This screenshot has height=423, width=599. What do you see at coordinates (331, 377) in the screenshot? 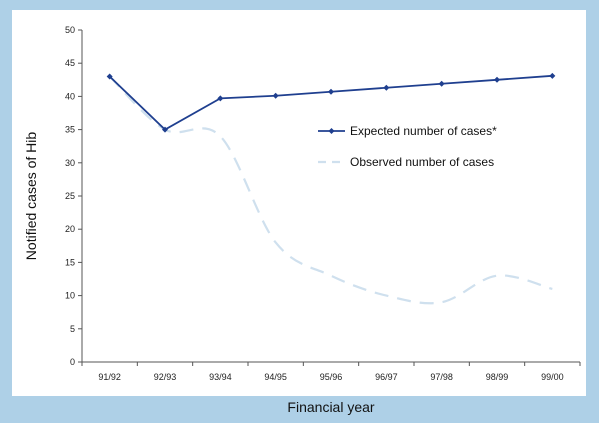
I see `x-tick-label: 95/96` at bounding box center [331, 377].